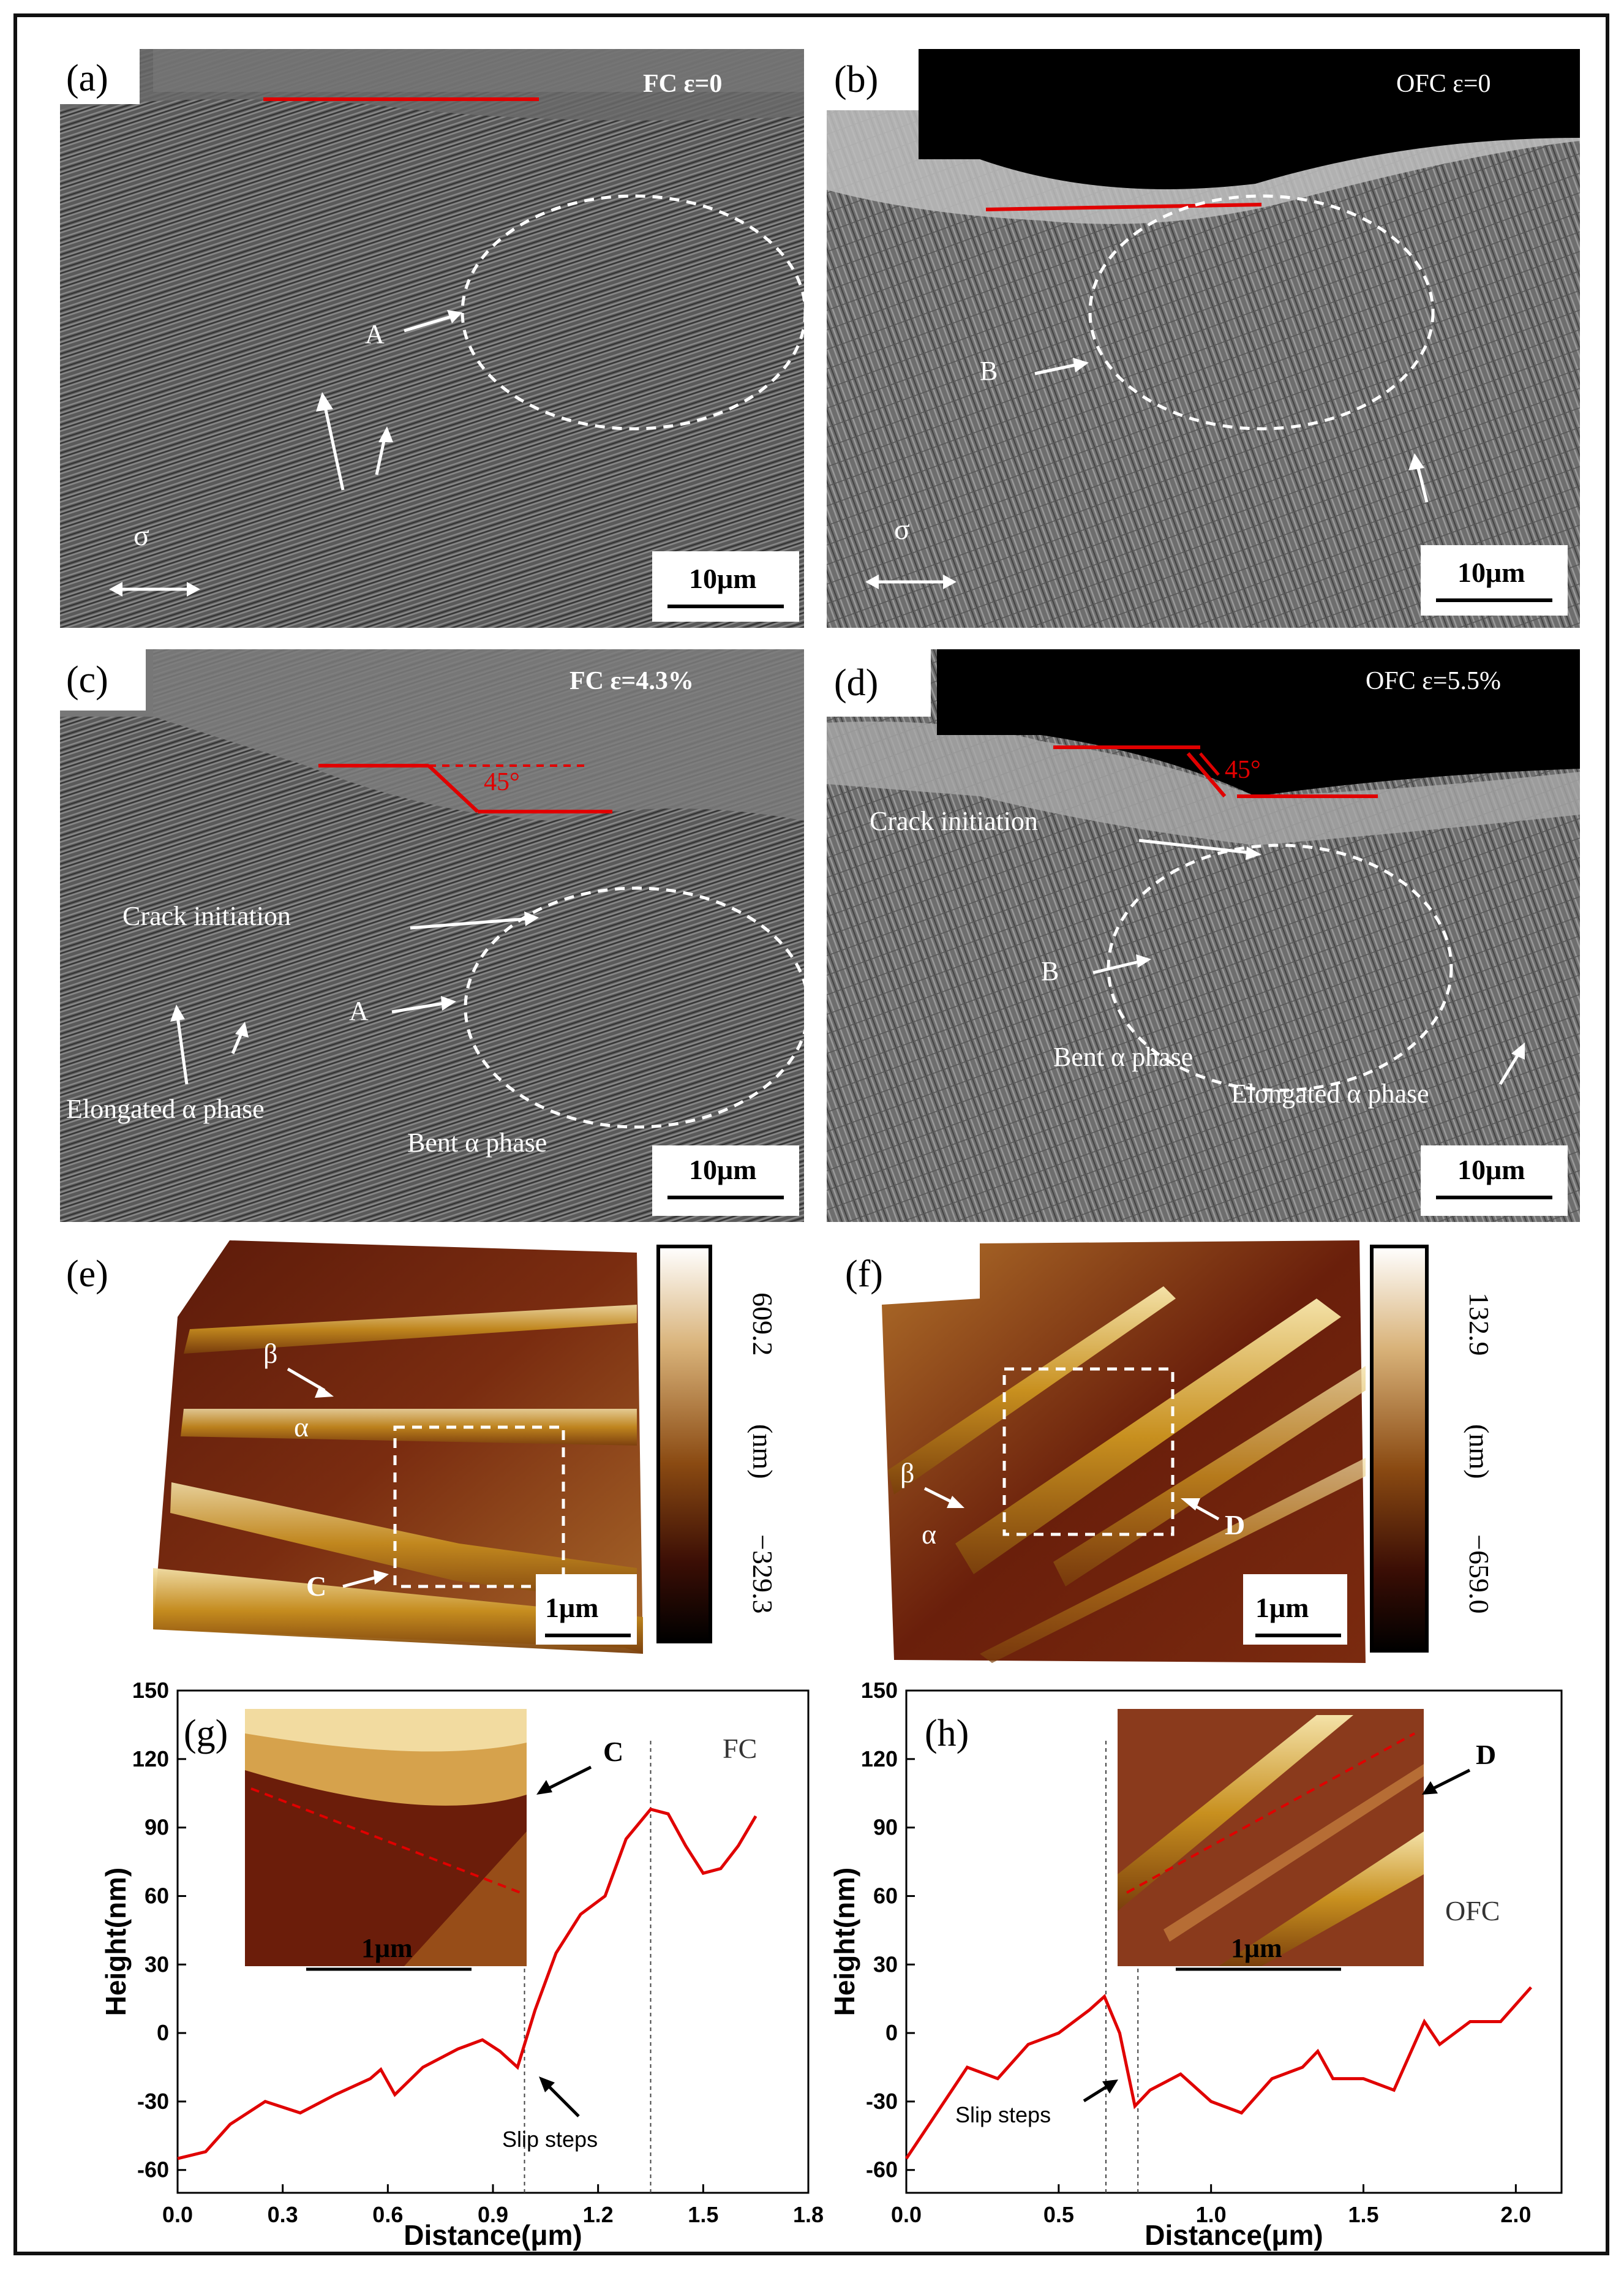 The width and height of the screenshot is (1624, 2270). I want to click on marker-c: A, so click(359, 1011).